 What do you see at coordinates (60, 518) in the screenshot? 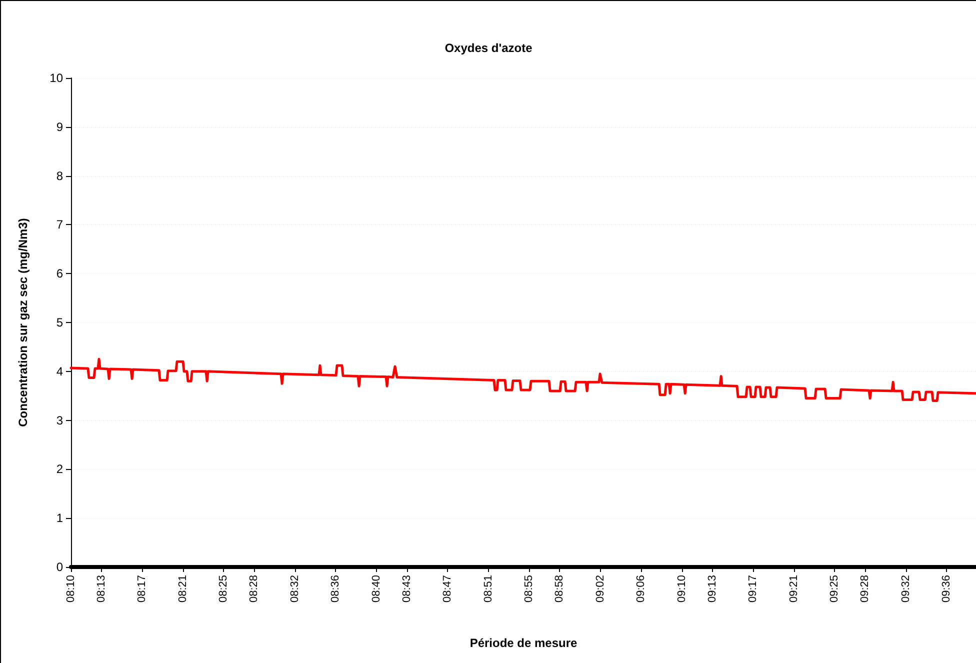
I see `y-tick-label: 1` at bounding box center [60, 518].